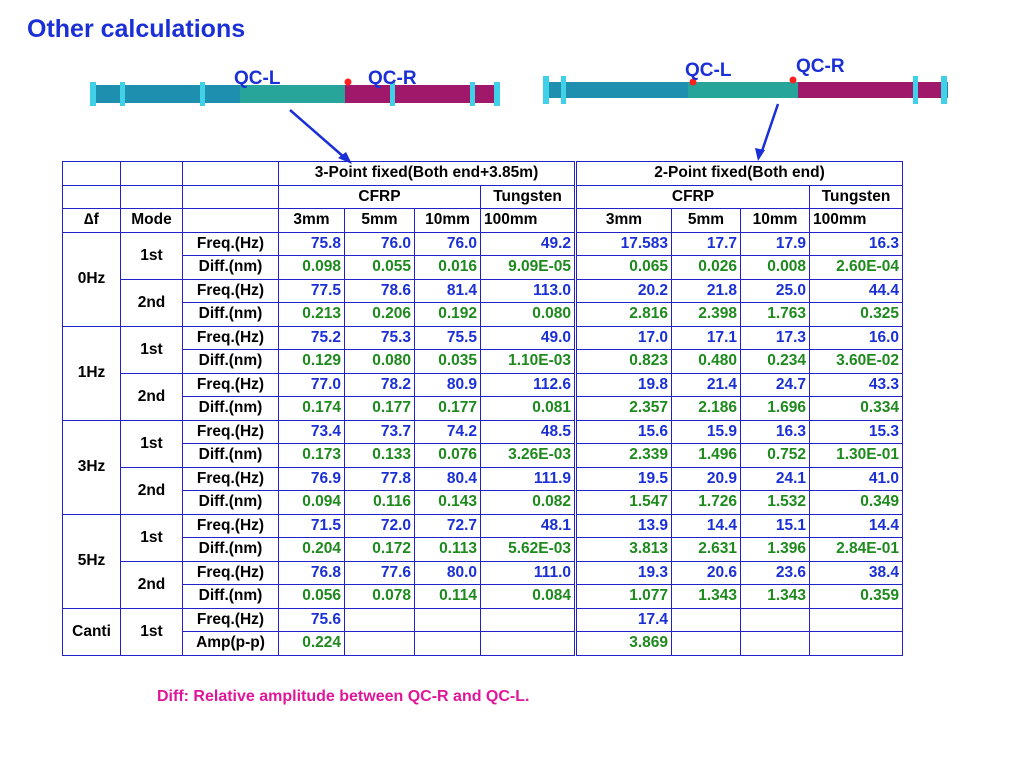 The image size is (1024, 768). I want to click on value-cell: 20.9, so click(706, 478).